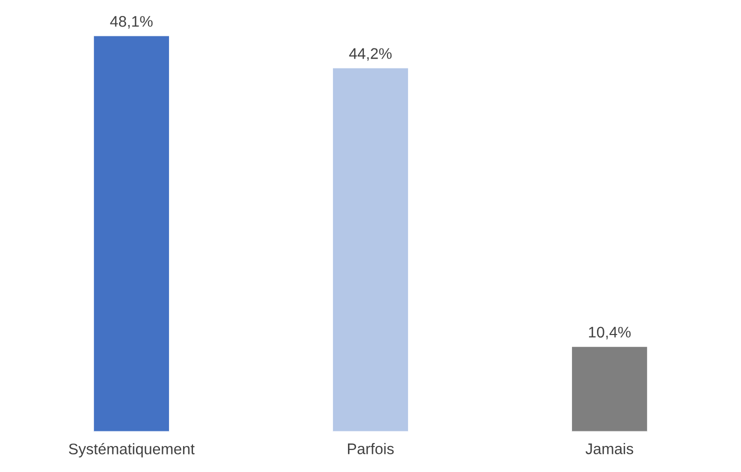 The image size is (741, 472). Describe the element at coordinates (610, 333) in the screenshot. I see `data-label: 10,4%` at that location.